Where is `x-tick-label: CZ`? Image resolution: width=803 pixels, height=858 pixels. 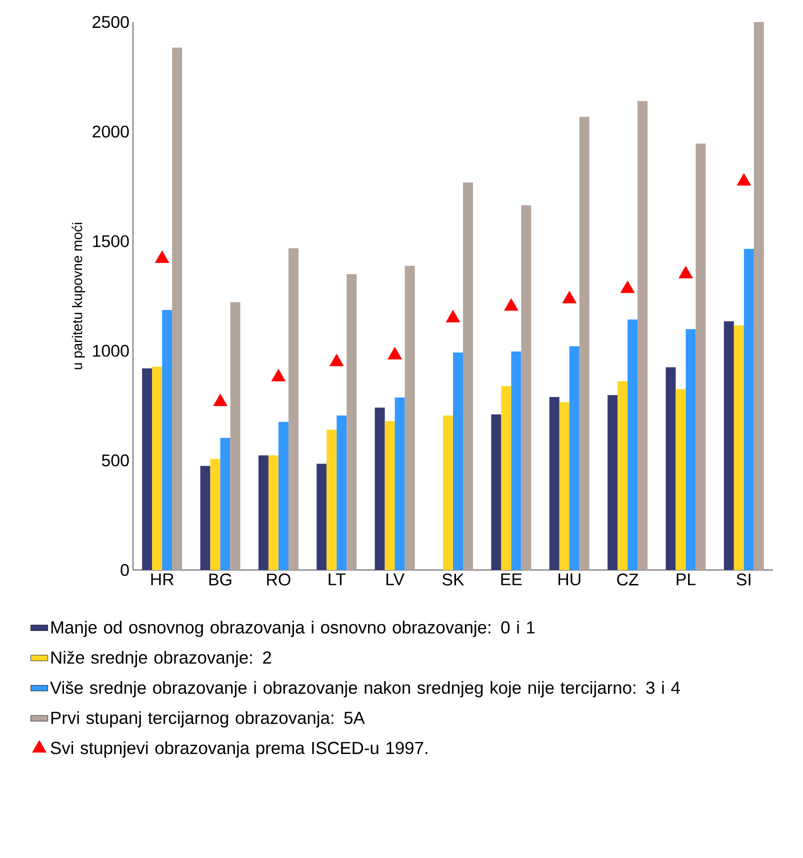
x-tick-label: CZ is located at coordinates (627, 580).